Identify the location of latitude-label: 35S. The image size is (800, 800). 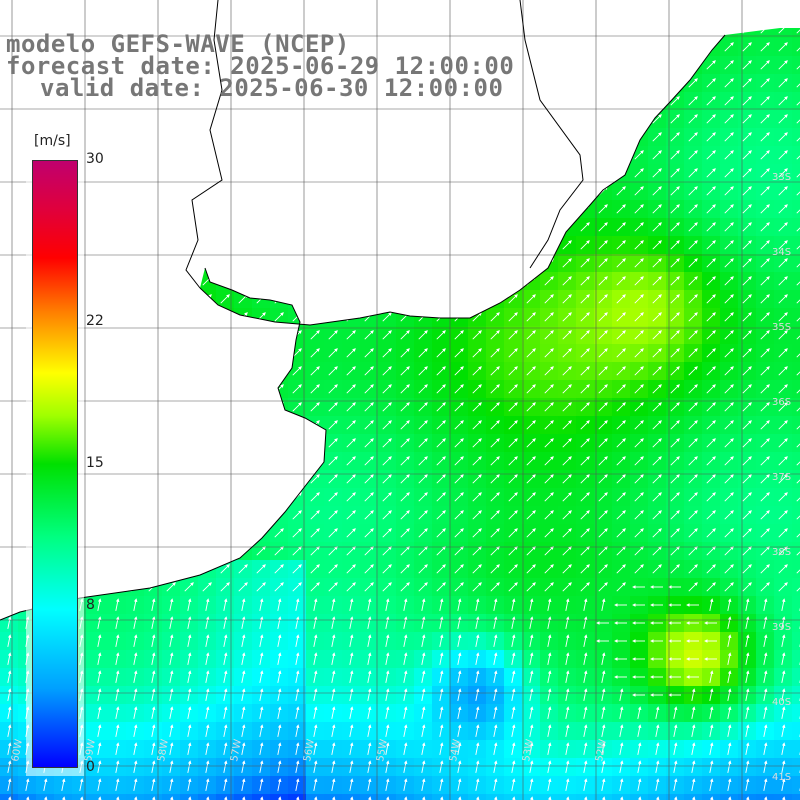
(781, 327).